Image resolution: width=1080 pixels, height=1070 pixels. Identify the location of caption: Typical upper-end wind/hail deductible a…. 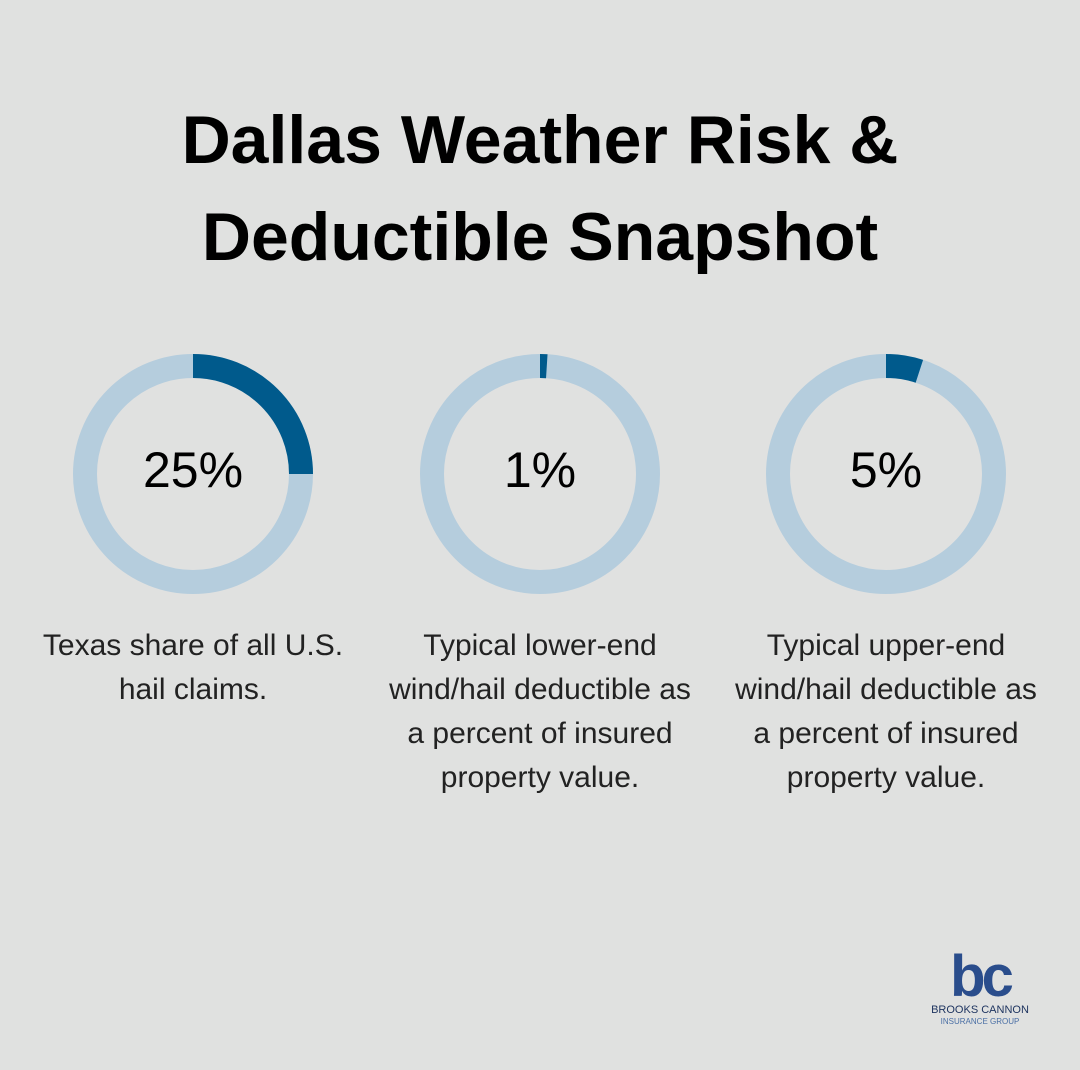
(886, 711).